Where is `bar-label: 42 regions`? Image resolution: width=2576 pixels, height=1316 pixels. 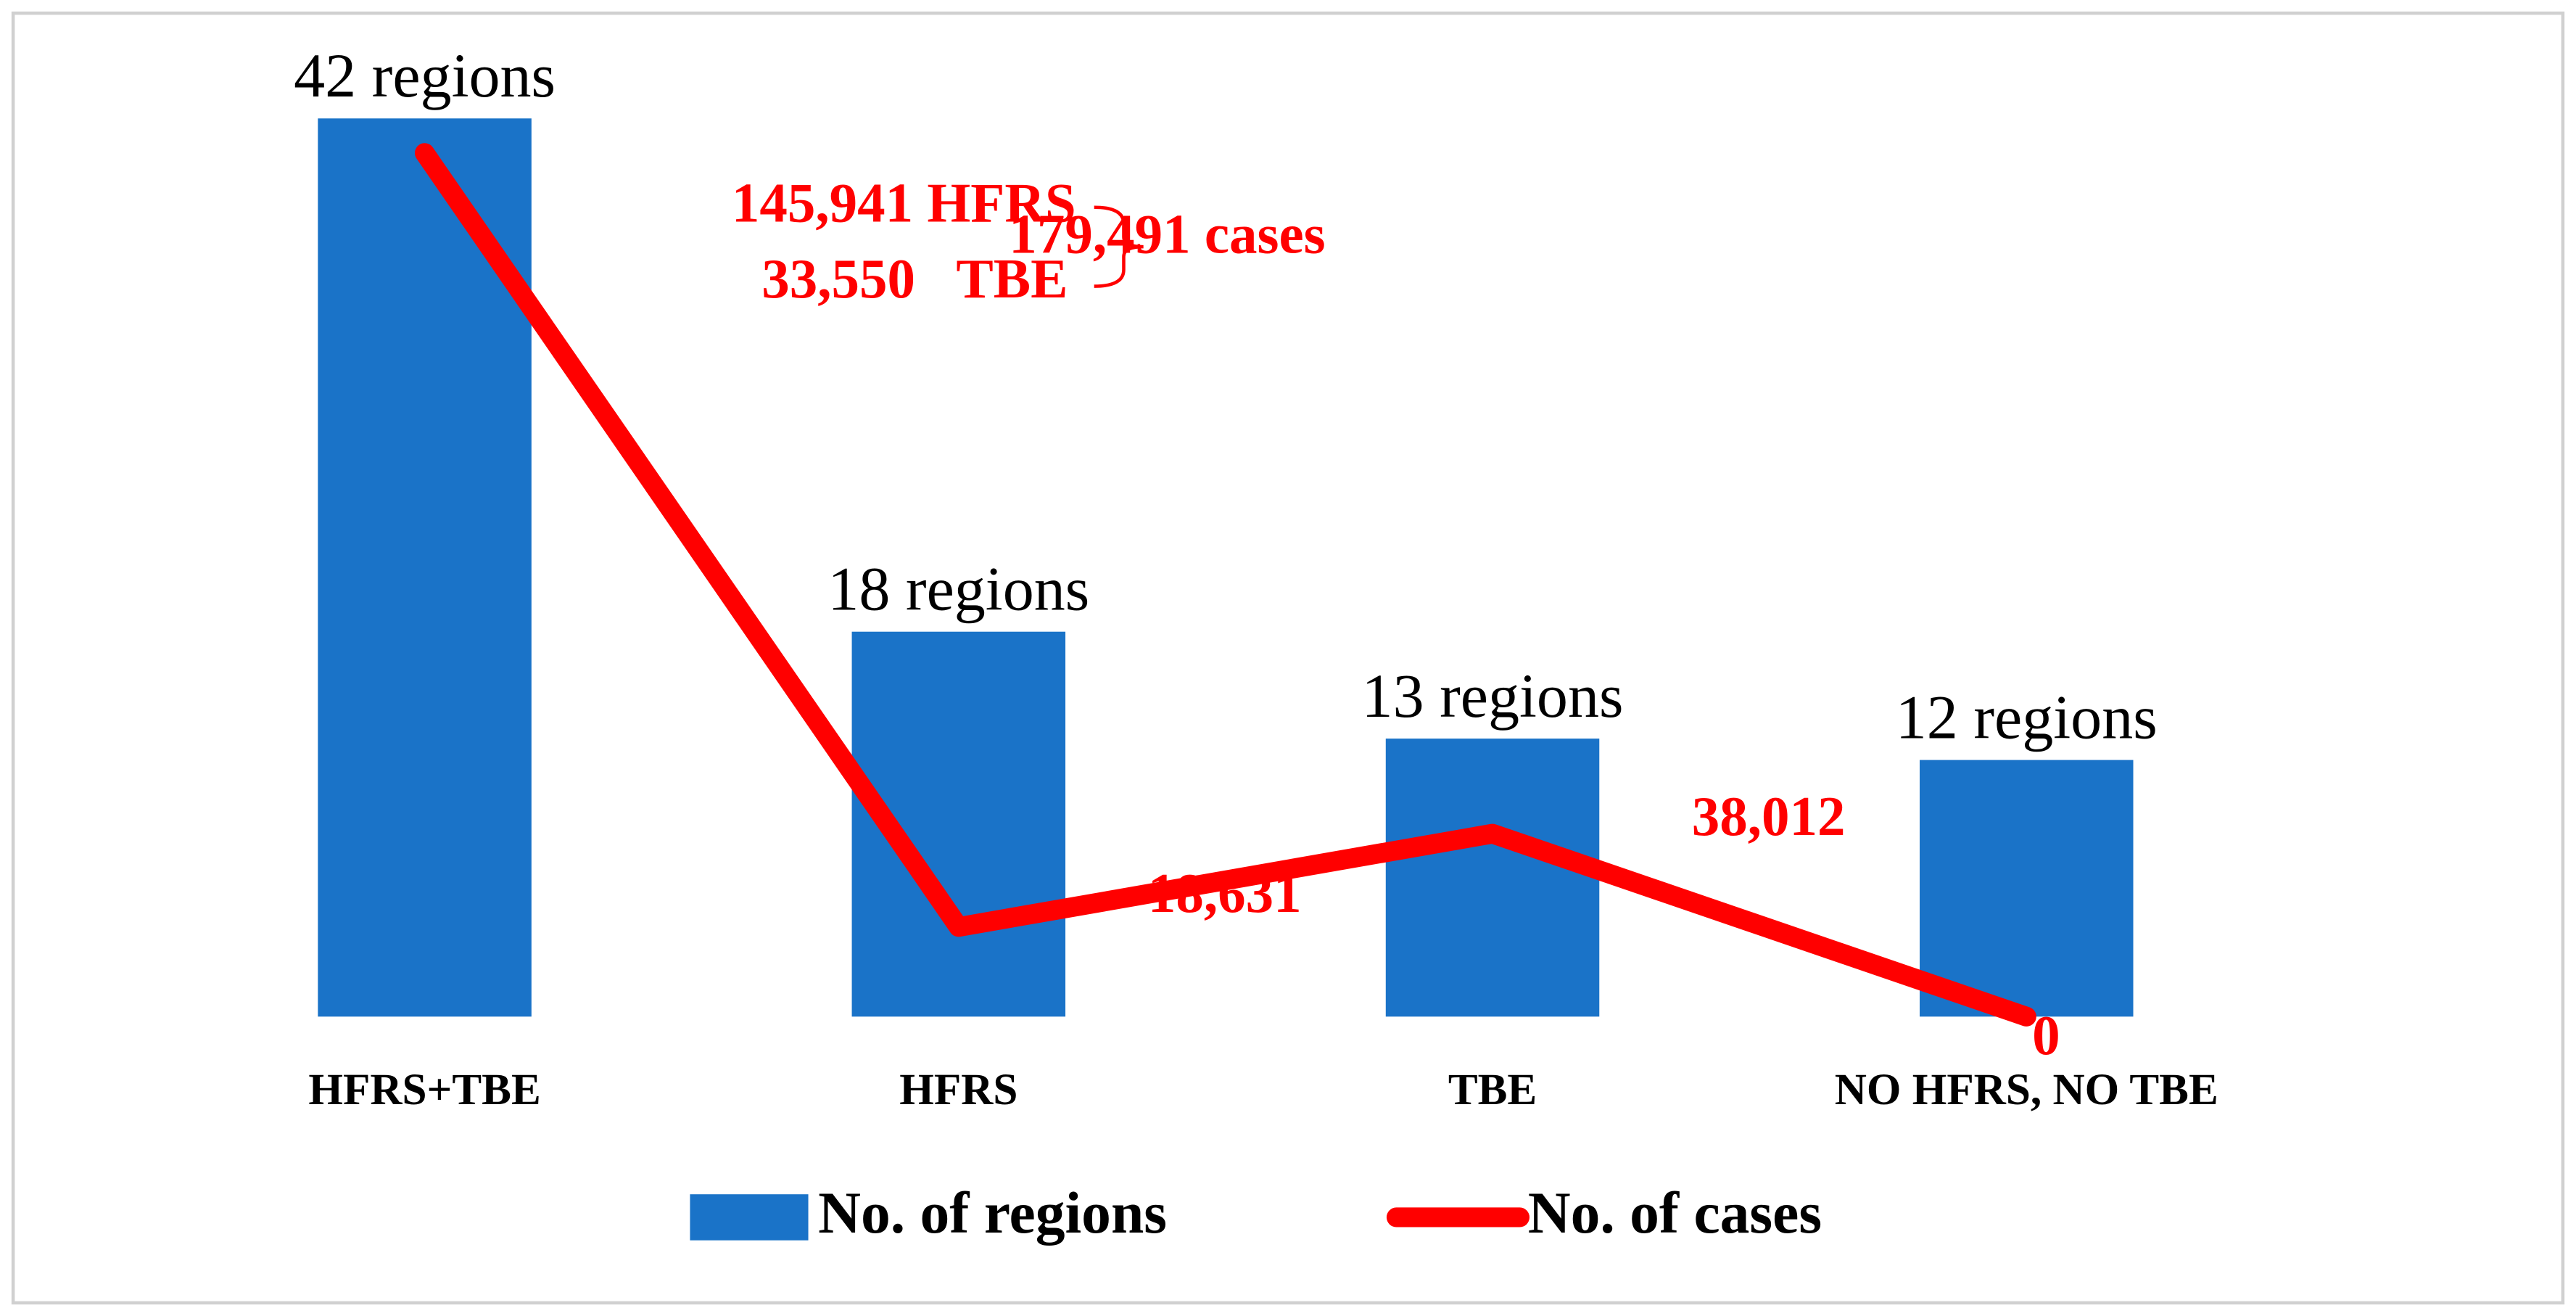 bar-label: 42 regions is located at coordinates (425, 75).